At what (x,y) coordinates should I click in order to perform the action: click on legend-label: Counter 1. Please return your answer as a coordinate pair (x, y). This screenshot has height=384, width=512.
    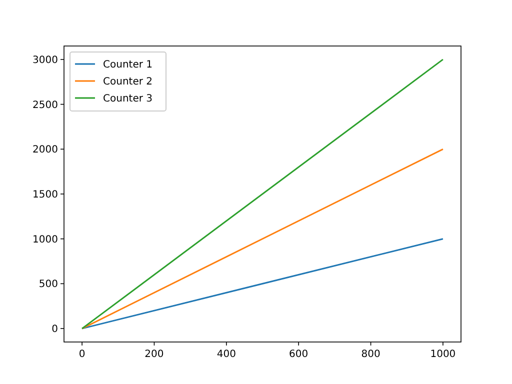
    Looking at the image, I should click on (128, 65).